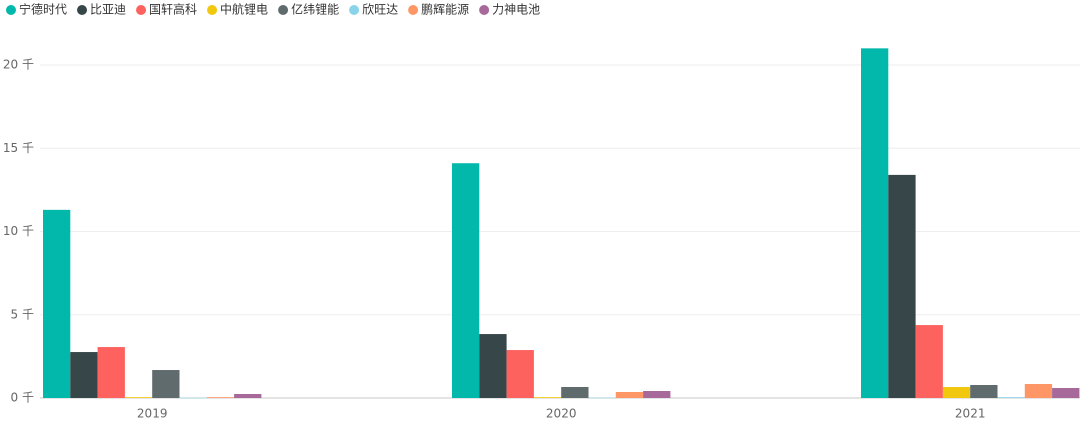  What do you see at coordinates (561, 414) in the screenshot?
I see `x-tick-label: 2020` at bounding box center [561, 414].